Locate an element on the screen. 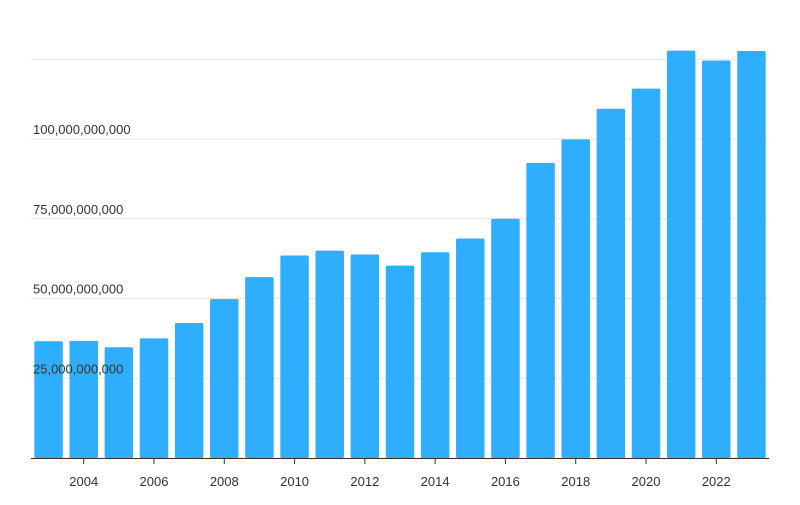 The height and width of the screenshot is (505, 800). x-tick-label: 2020 is located at coordinates (646, 481).